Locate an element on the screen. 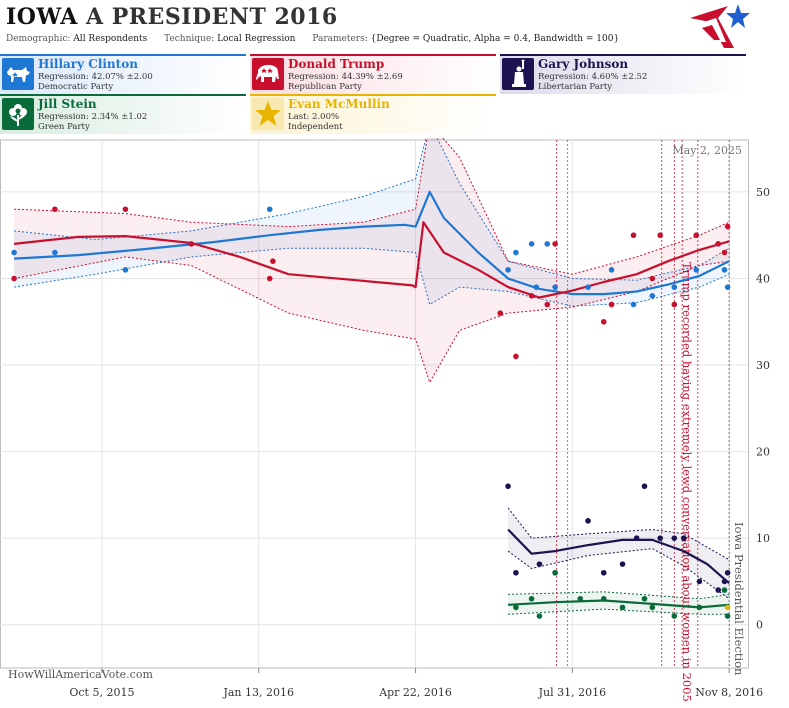 The width and height of the screenshot is (789, 708). event-annotation: Iowa Presidential Election is located at coordinates (739, 599).